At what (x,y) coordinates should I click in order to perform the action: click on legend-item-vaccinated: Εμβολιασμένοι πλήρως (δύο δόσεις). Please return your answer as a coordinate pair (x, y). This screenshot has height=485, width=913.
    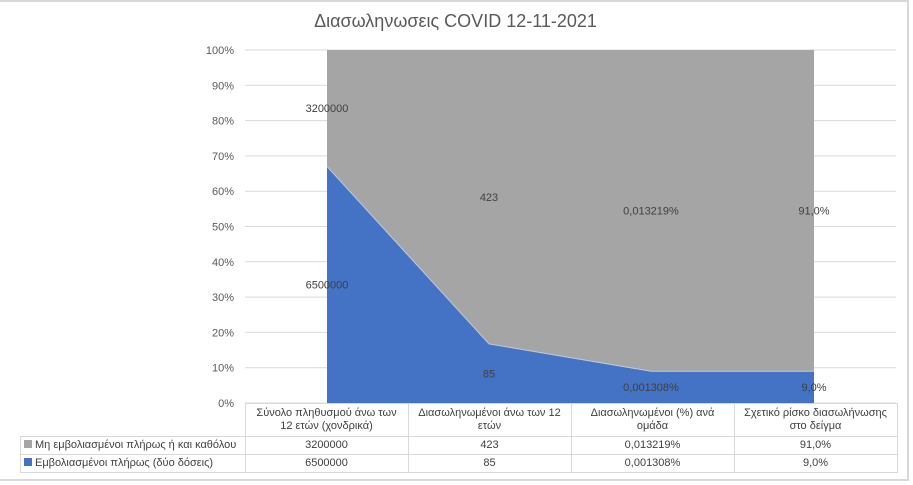
    Looking at the image, I should click on (133, 463).